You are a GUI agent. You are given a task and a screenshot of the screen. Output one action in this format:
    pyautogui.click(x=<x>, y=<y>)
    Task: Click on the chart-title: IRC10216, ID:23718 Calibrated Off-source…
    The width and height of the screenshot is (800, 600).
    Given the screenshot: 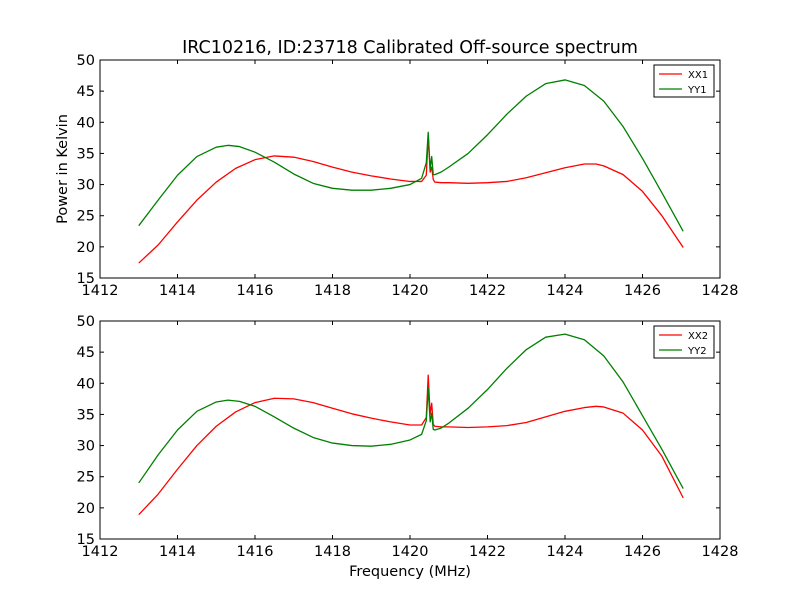 What is the action you would take?
    pyautogui.click(x=410, y=48)
    